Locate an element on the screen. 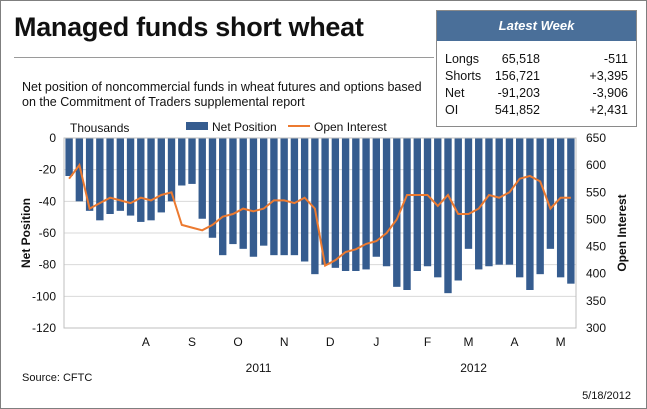 The width and height of the screenshot is (647, 409). x-month-label: F is located at coordinates (427, 342).